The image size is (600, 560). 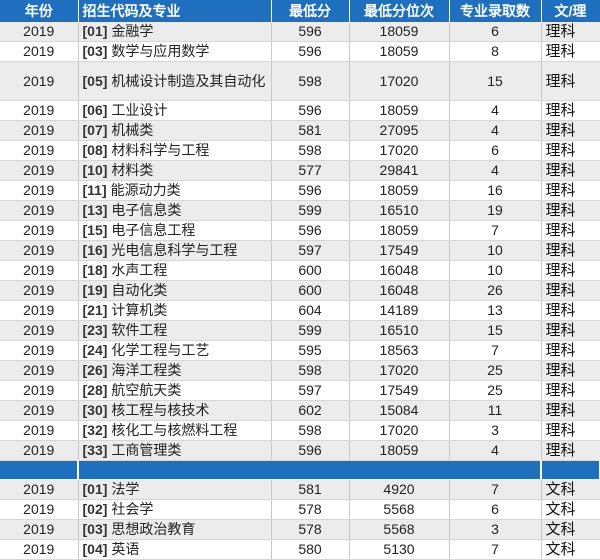 I want to click on table-row: 2019 [07] 机械类 581 27095 4 理科, so click(x=300, y=130).